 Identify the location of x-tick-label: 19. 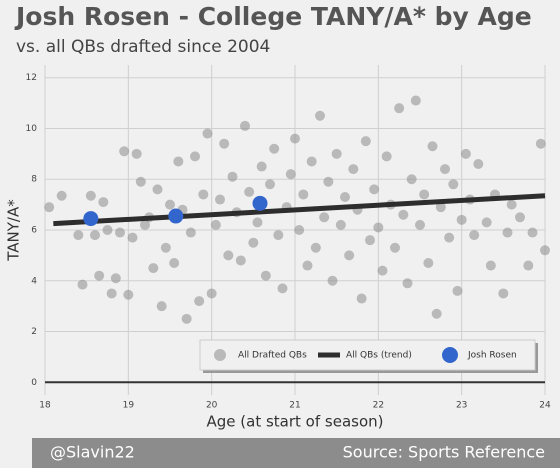
(129, 406).